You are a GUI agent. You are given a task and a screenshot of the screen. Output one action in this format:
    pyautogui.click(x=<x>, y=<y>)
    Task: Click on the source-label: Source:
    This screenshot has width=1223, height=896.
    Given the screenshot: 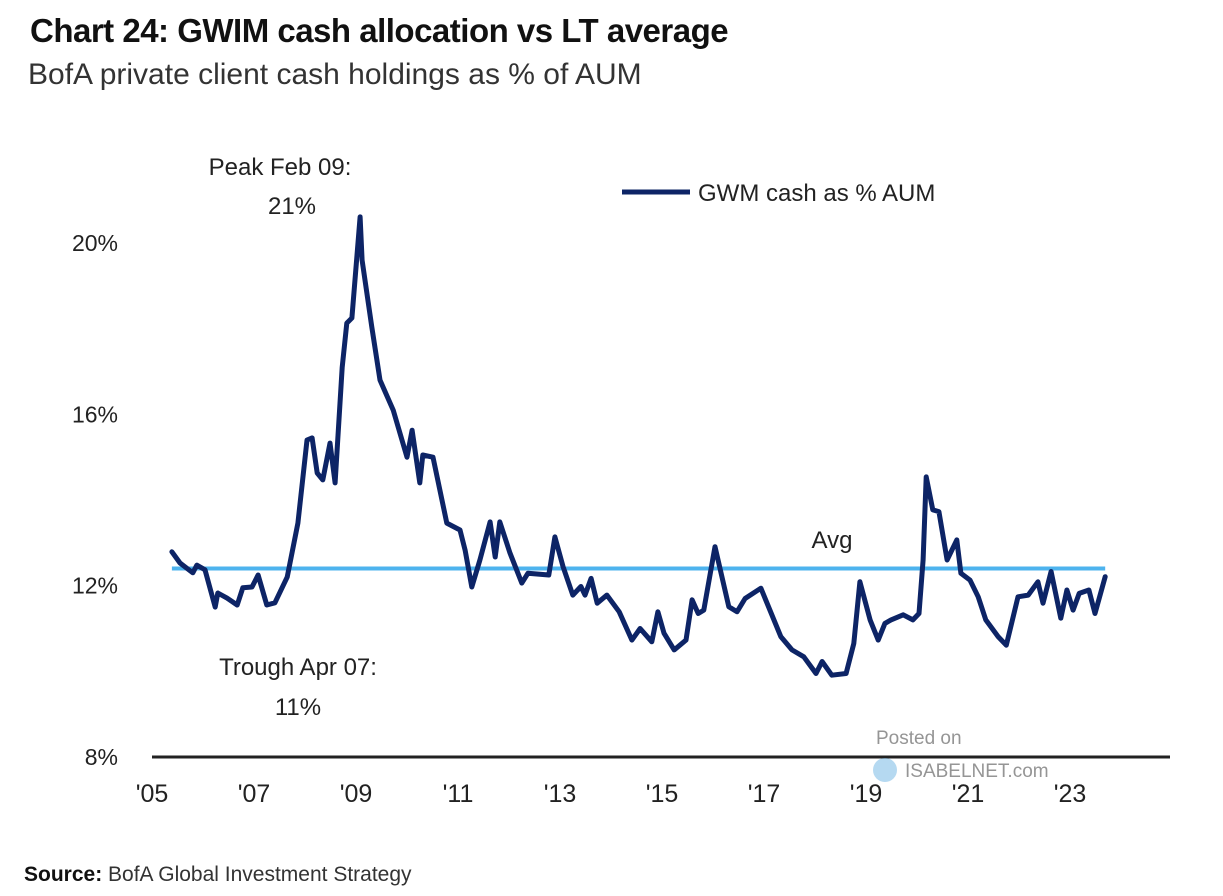 What is the action you would take?
    pyautogui.click(x=63, y=874)
    